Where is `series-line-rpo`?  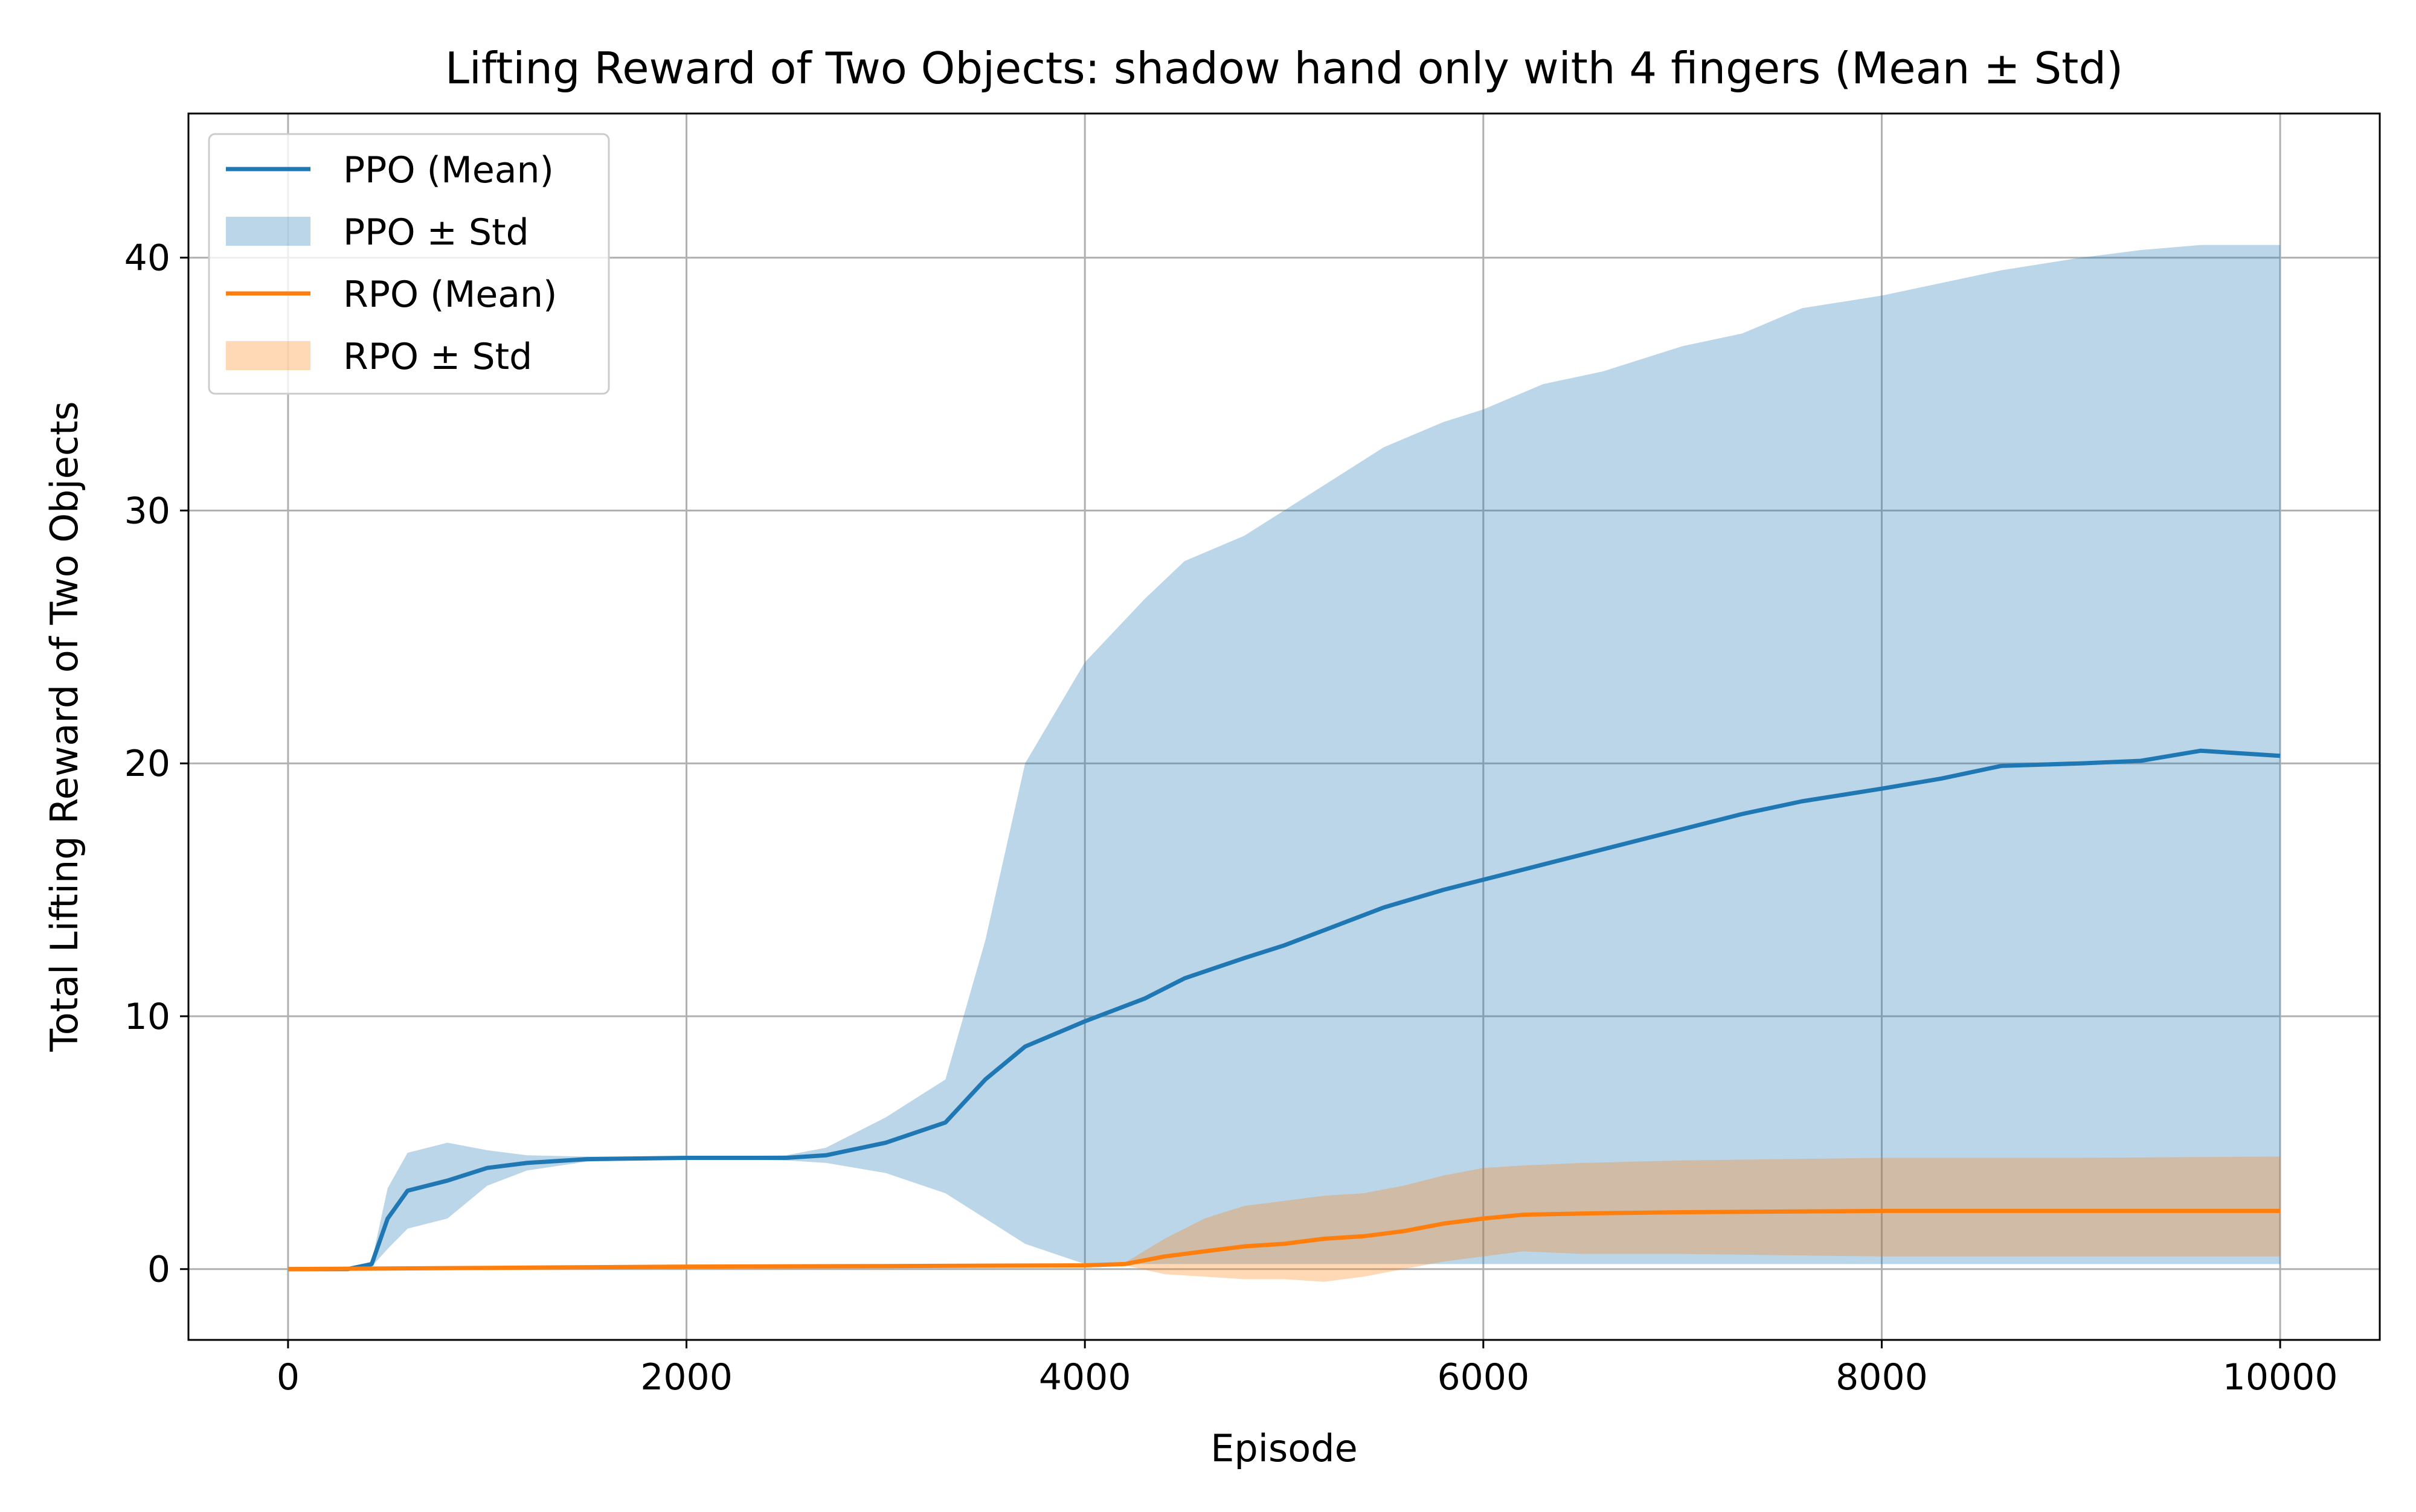
series-line-rpo is located at coordinates (1284, 1240).